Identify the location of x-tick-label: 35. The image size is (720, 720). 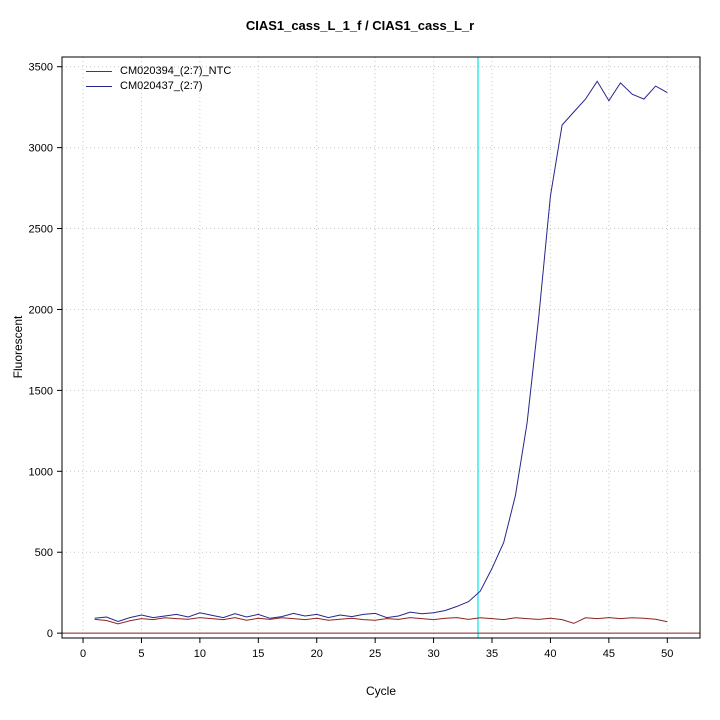
(492, 654).